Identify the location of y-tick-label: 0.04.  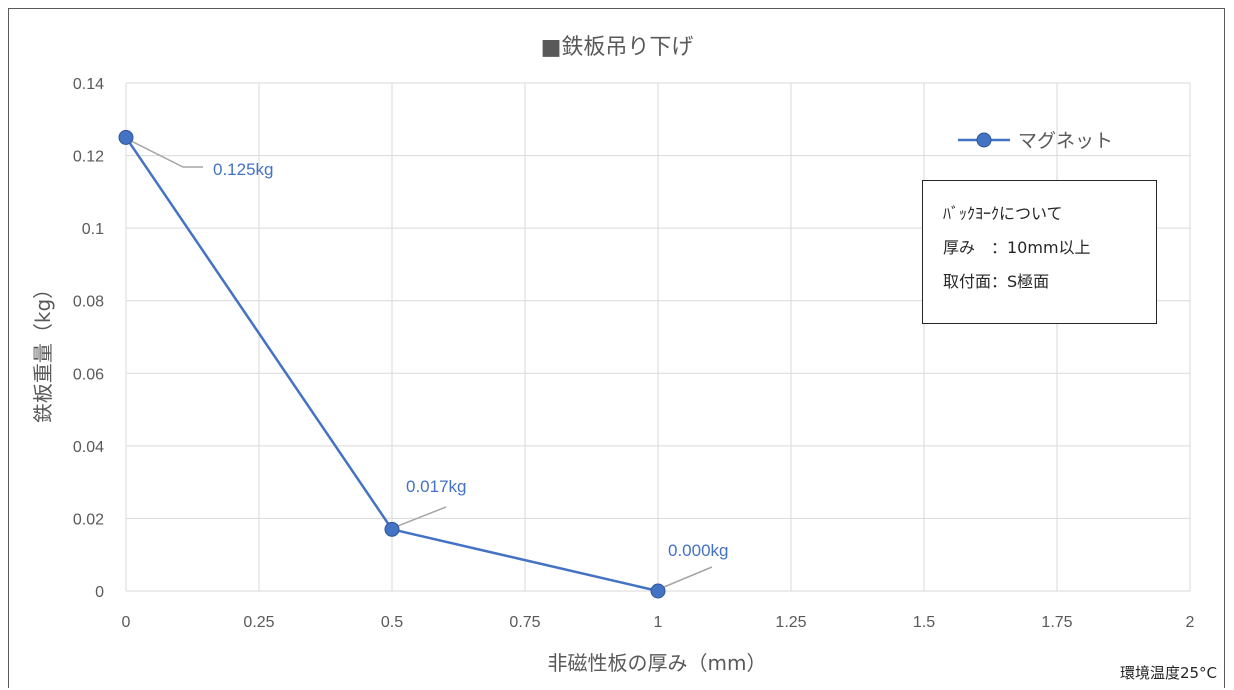
(88, 447).